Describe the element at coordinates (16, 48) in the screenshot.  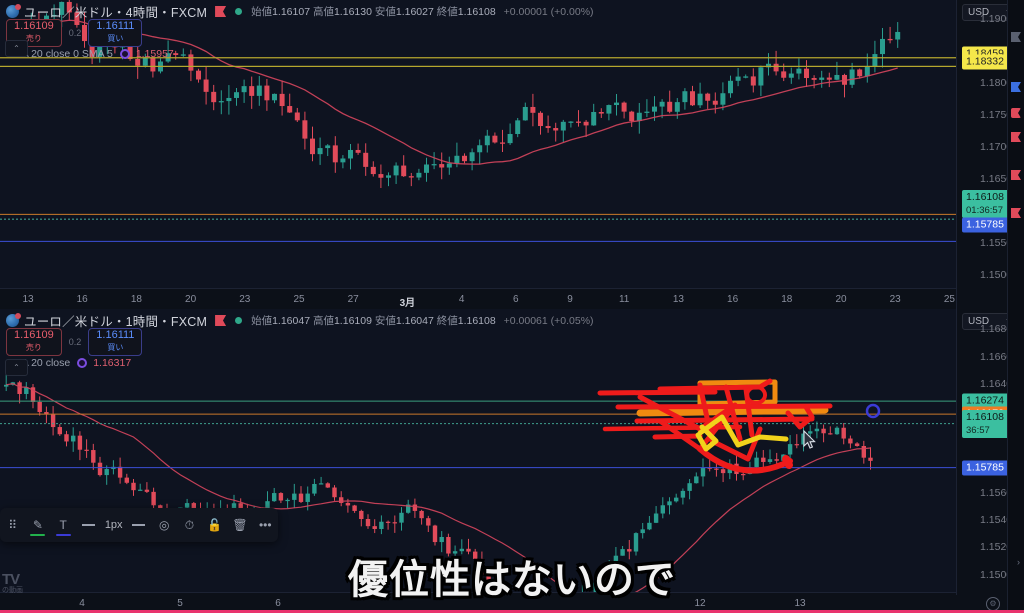
I see `collapse-pane-4h-button: ⌃` at that location.